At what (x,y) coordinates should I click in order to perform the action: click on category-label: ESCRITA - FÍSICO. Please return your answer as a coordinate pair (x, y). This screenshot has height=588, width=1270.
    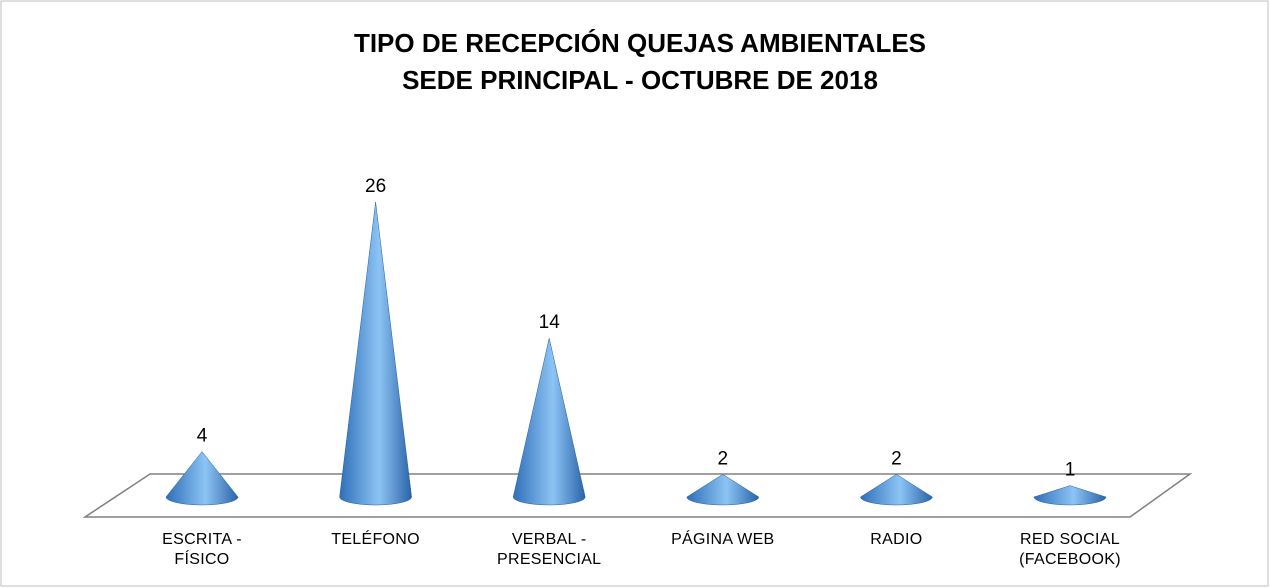
    Looking at the image, I should click on (202, 549).